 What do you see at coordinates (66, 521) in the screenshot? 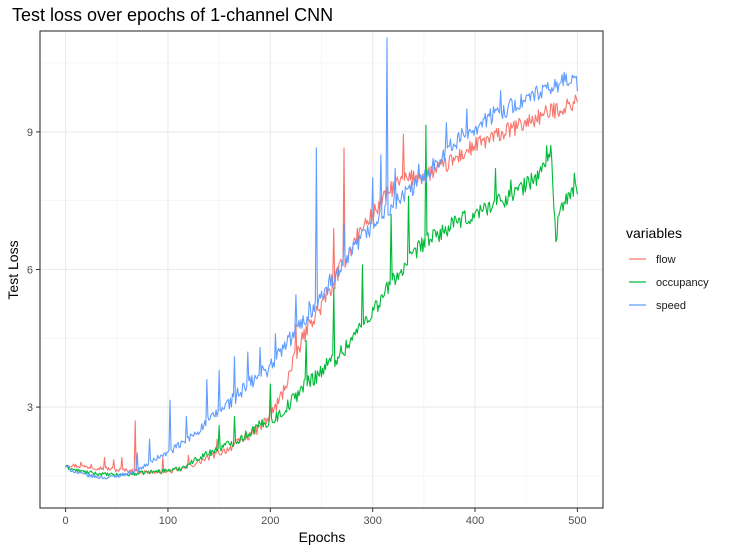
I see `x-tick-label: 0` at bounding box center [66, 521].